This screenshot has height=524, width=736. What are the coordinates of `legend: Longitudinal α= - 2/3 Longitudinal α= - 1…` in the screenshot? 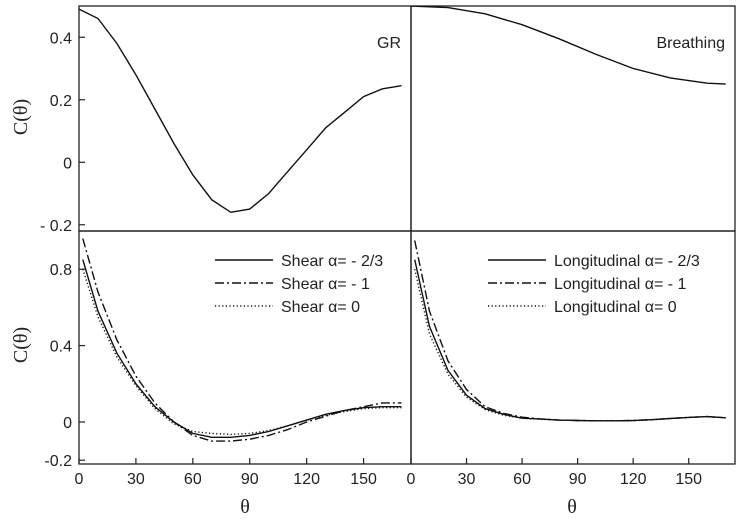 It's located at (594, 284).